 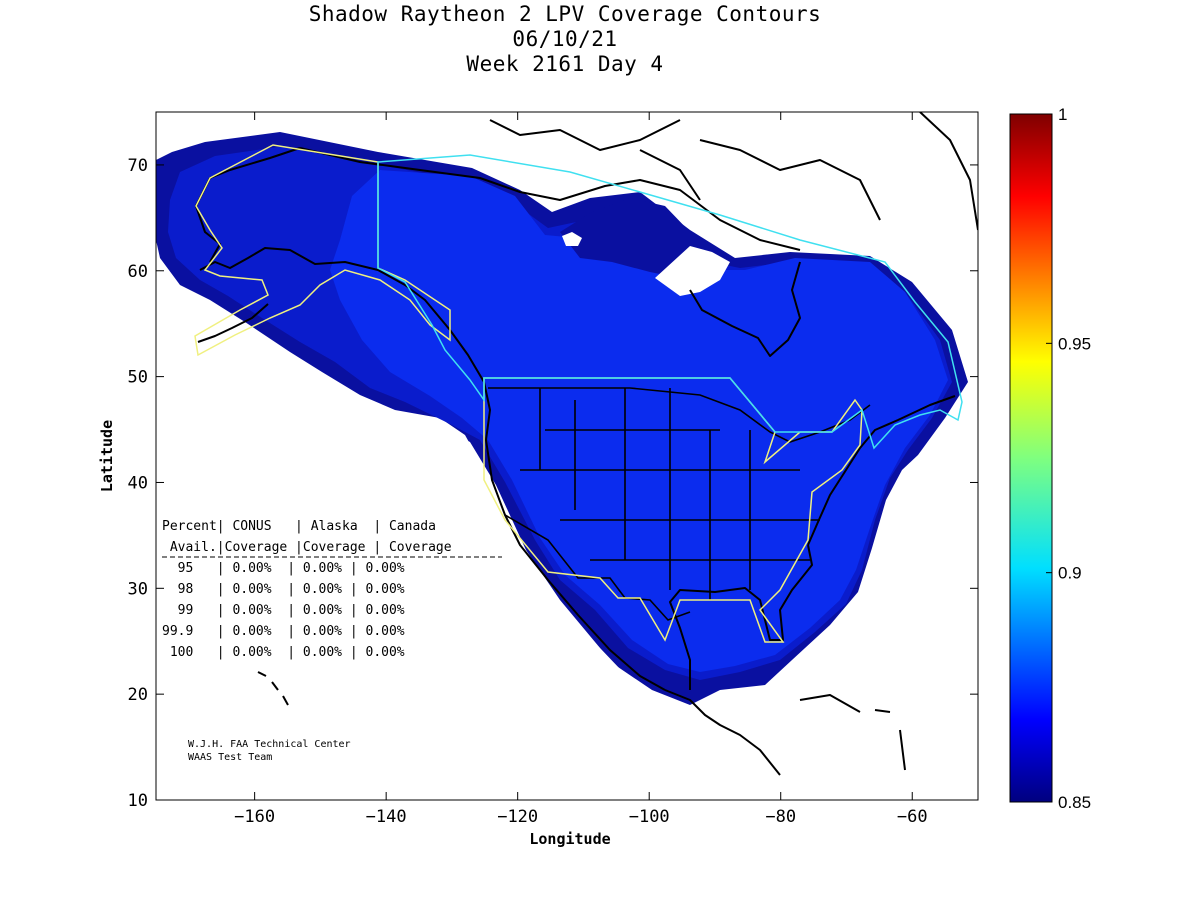 What do you see at coordinates (517, 817) in the screenshot?
I see `x-tick-label: −120` at bounding box center [517, 817].